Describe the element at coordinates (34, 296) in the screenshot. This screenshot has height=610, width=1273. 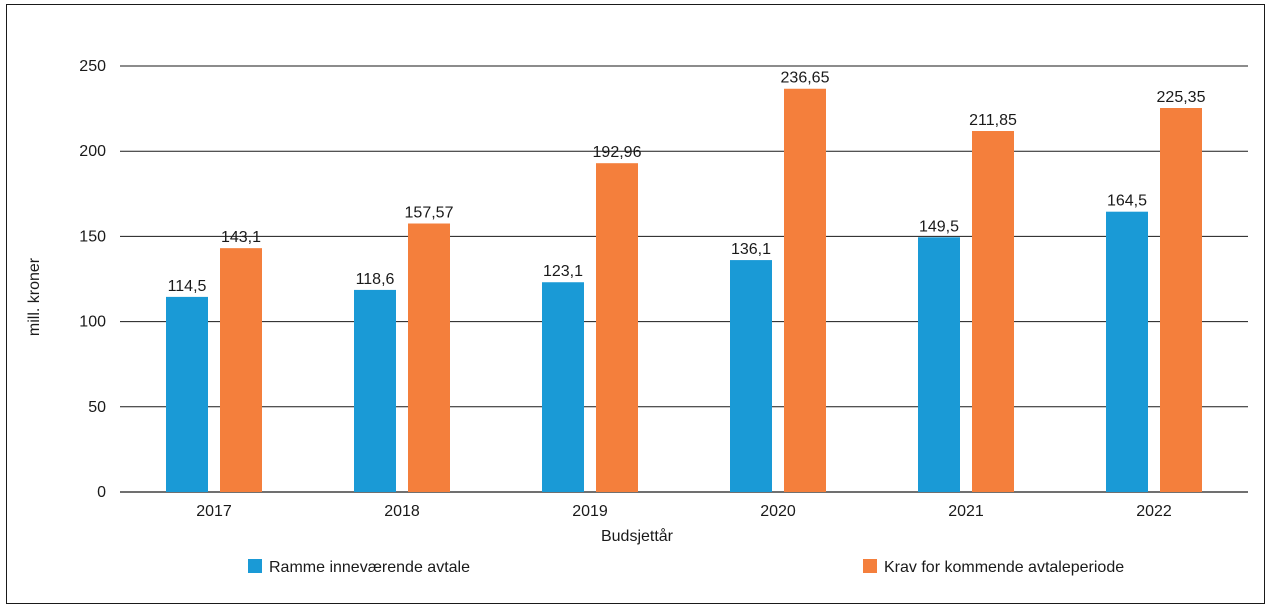
I see `y-axis-title: mill. kroner` at that location.